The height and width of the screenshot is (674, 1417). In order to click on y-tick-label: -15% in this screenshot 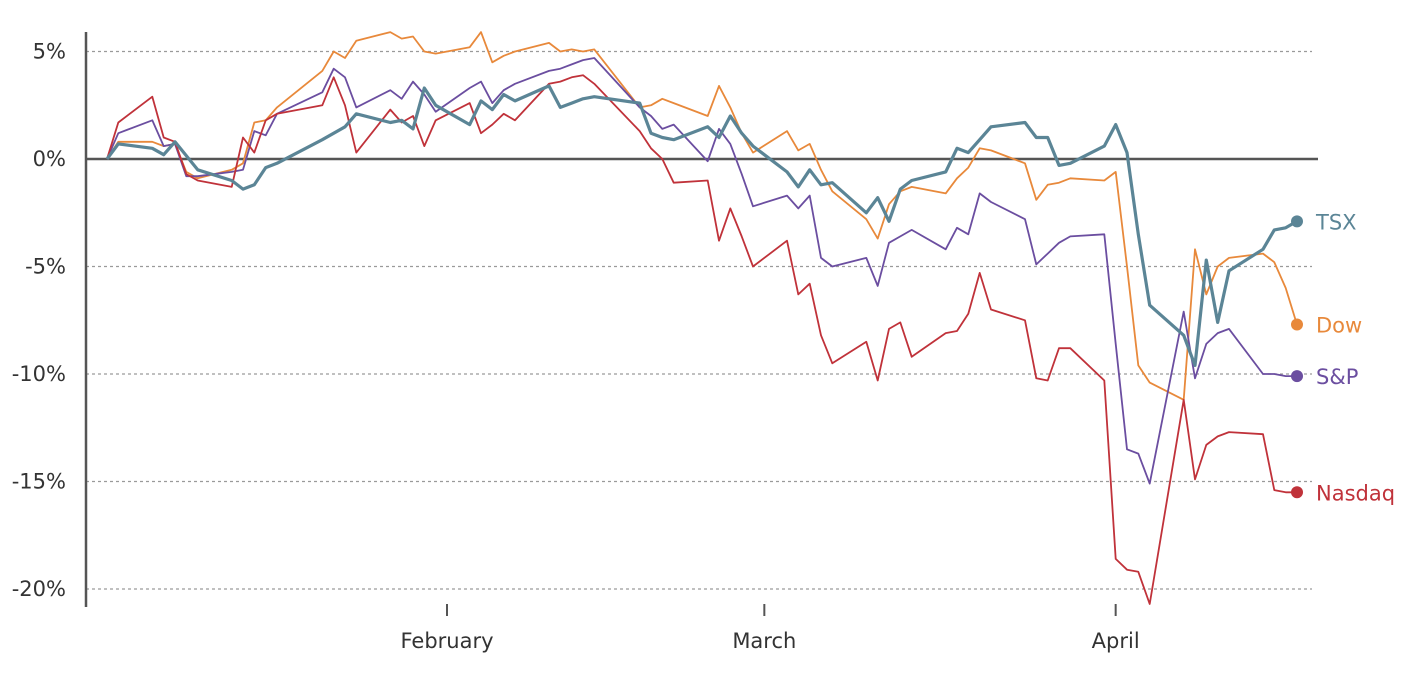, I will do `click(39, 482)`.